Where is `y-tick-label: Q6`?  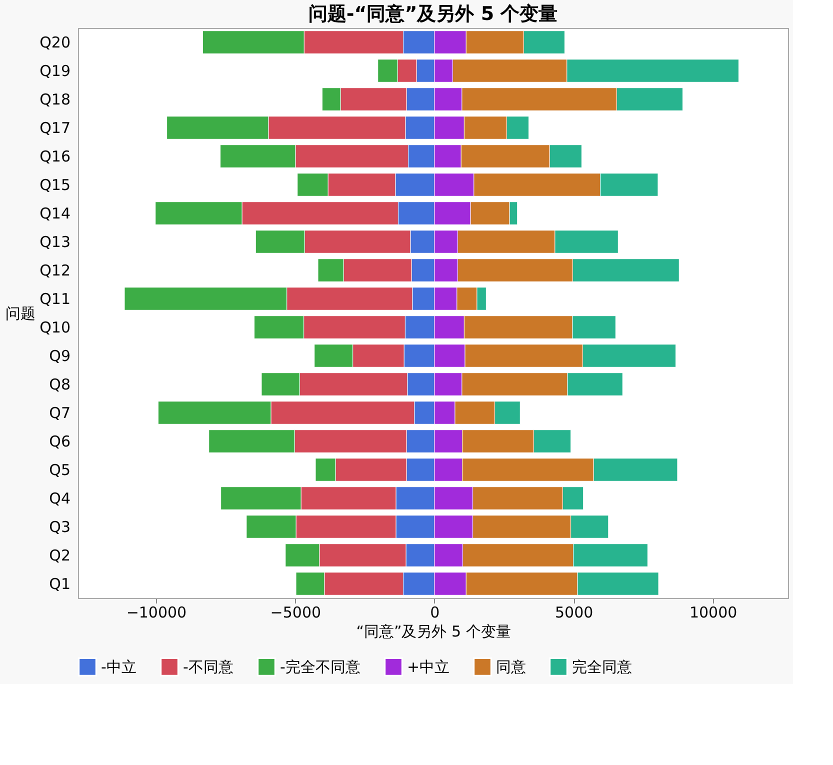
y-tick-label: Q6 is located at coordinates (59, 441).